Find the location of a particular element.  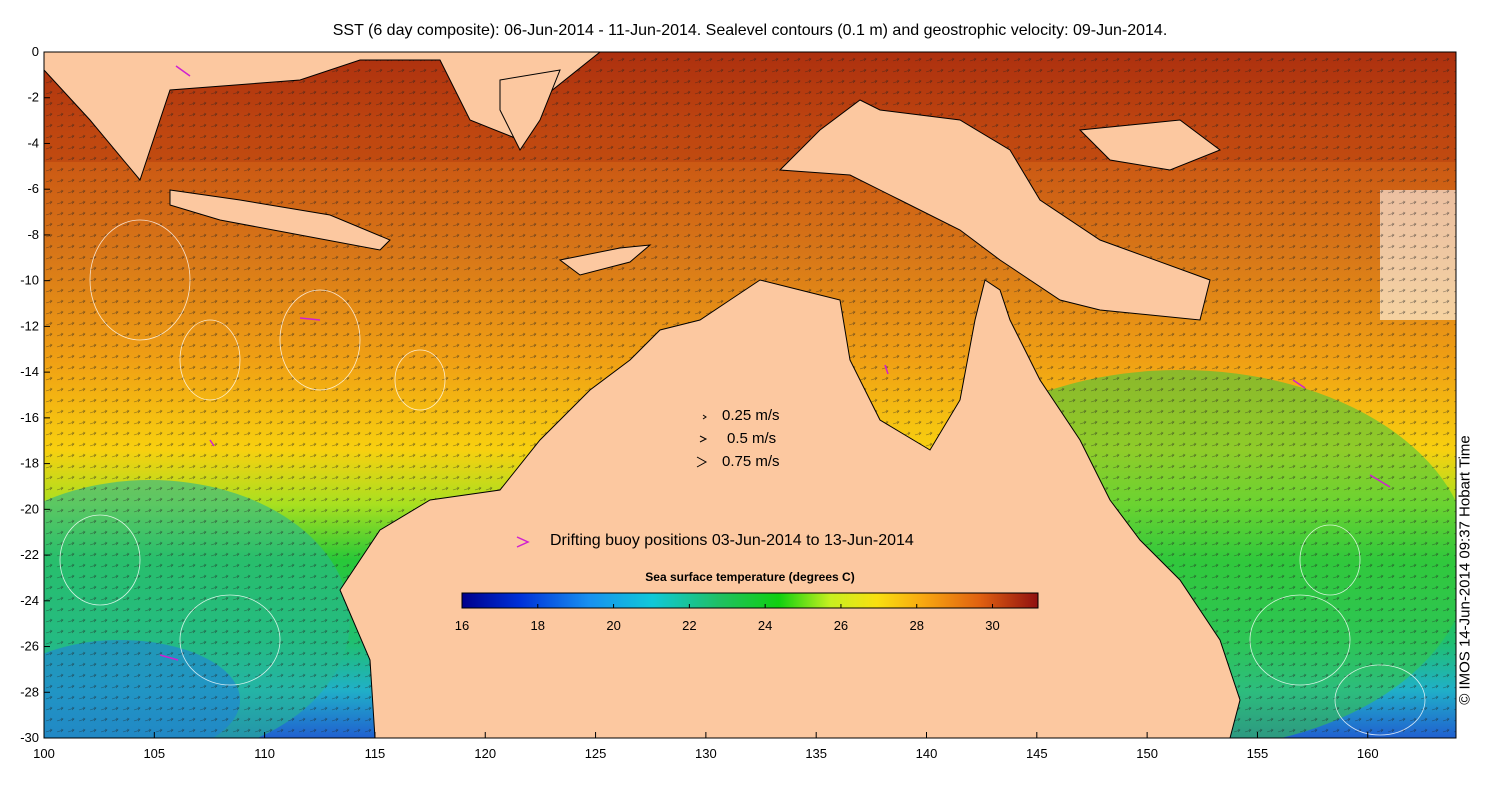

x-tick-label: 135 is located at coordinates (816, 753).